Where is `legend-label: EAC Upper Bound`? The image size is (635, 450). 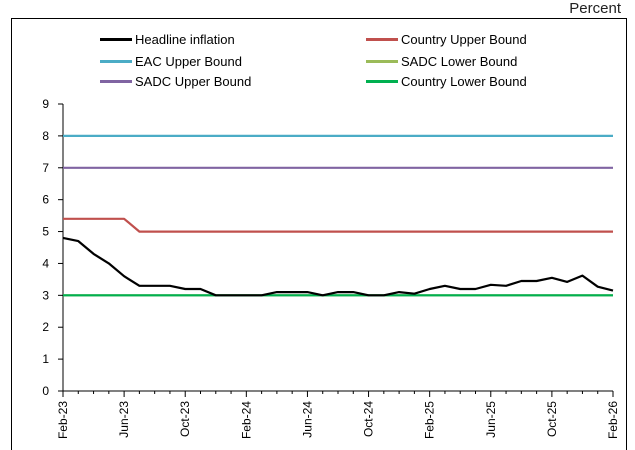
legend-label: EAC Upper Bound is located at coordinates (188, 61).